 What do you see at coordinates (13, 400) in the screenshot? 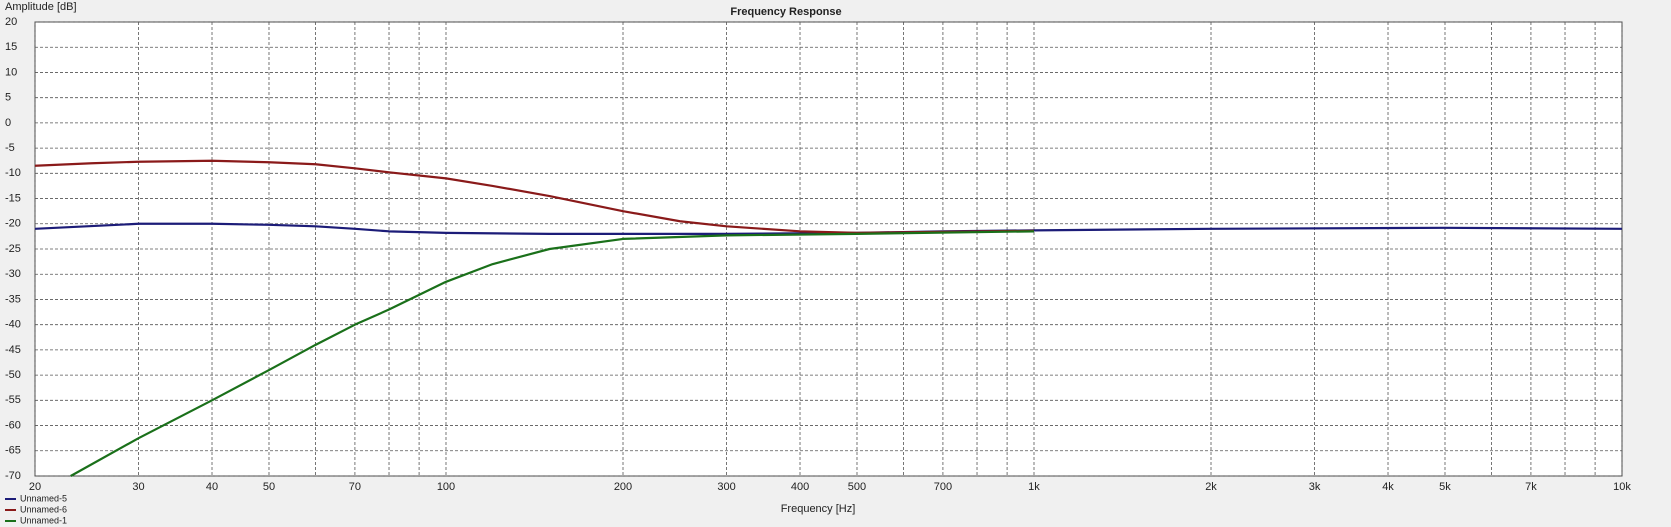
I see `y-tick-label: -55` at bounding box center [13, 400].